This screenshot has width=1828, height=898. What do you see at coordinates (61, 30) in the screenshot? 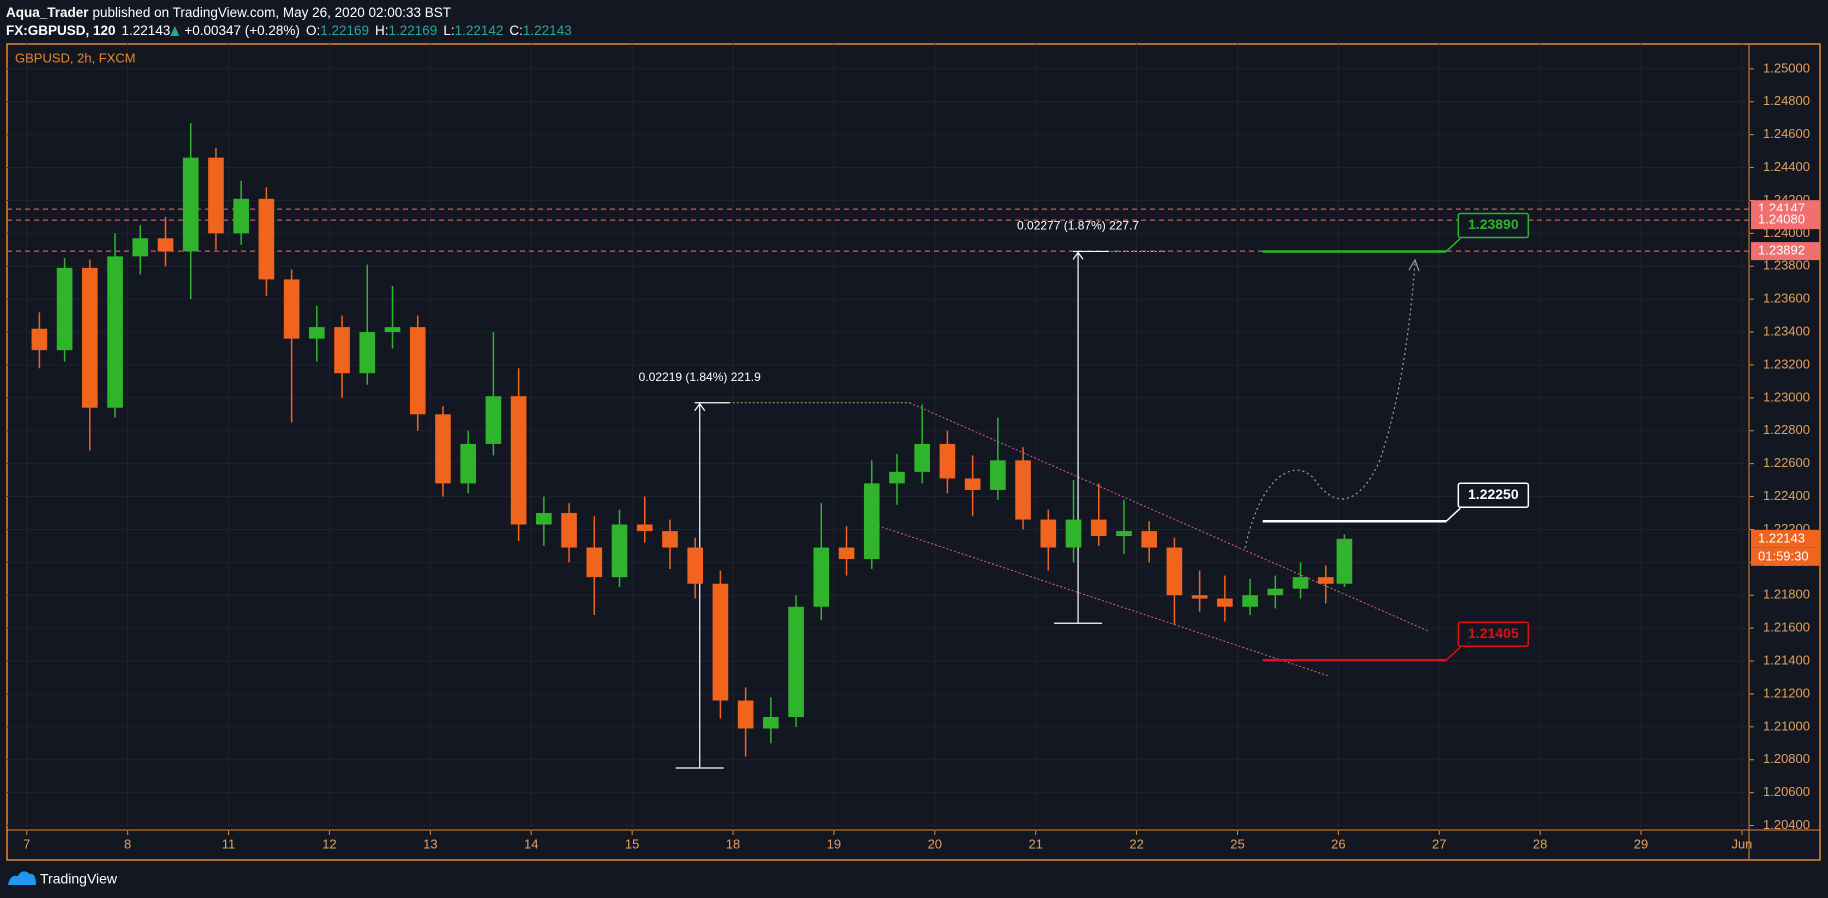
I see `symbol: FX:GBPUSD, 120` at bounding box center [61, 30].